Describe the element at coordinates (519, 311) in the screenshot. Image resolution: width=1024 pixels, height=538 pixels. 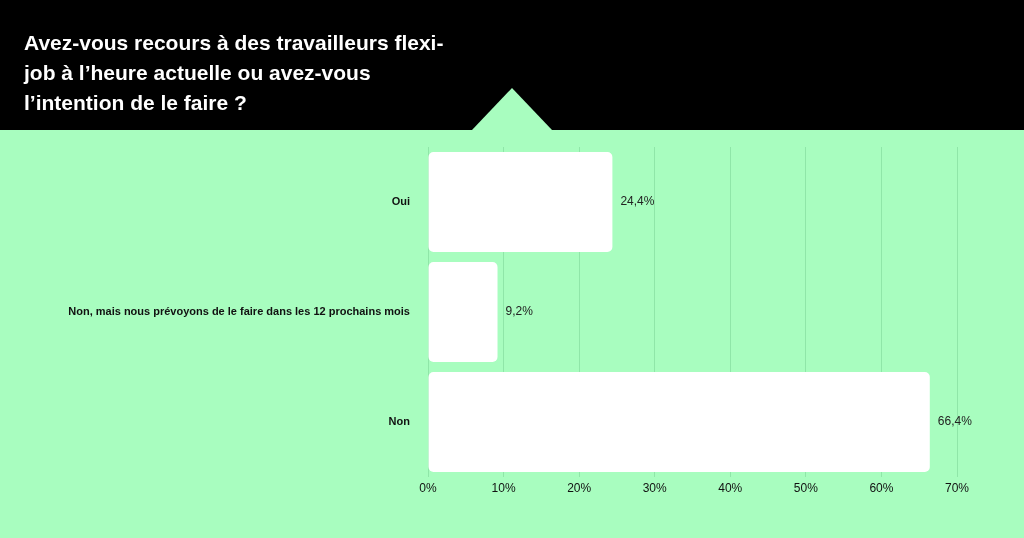
I see `data-label: 9,2%` at that location.